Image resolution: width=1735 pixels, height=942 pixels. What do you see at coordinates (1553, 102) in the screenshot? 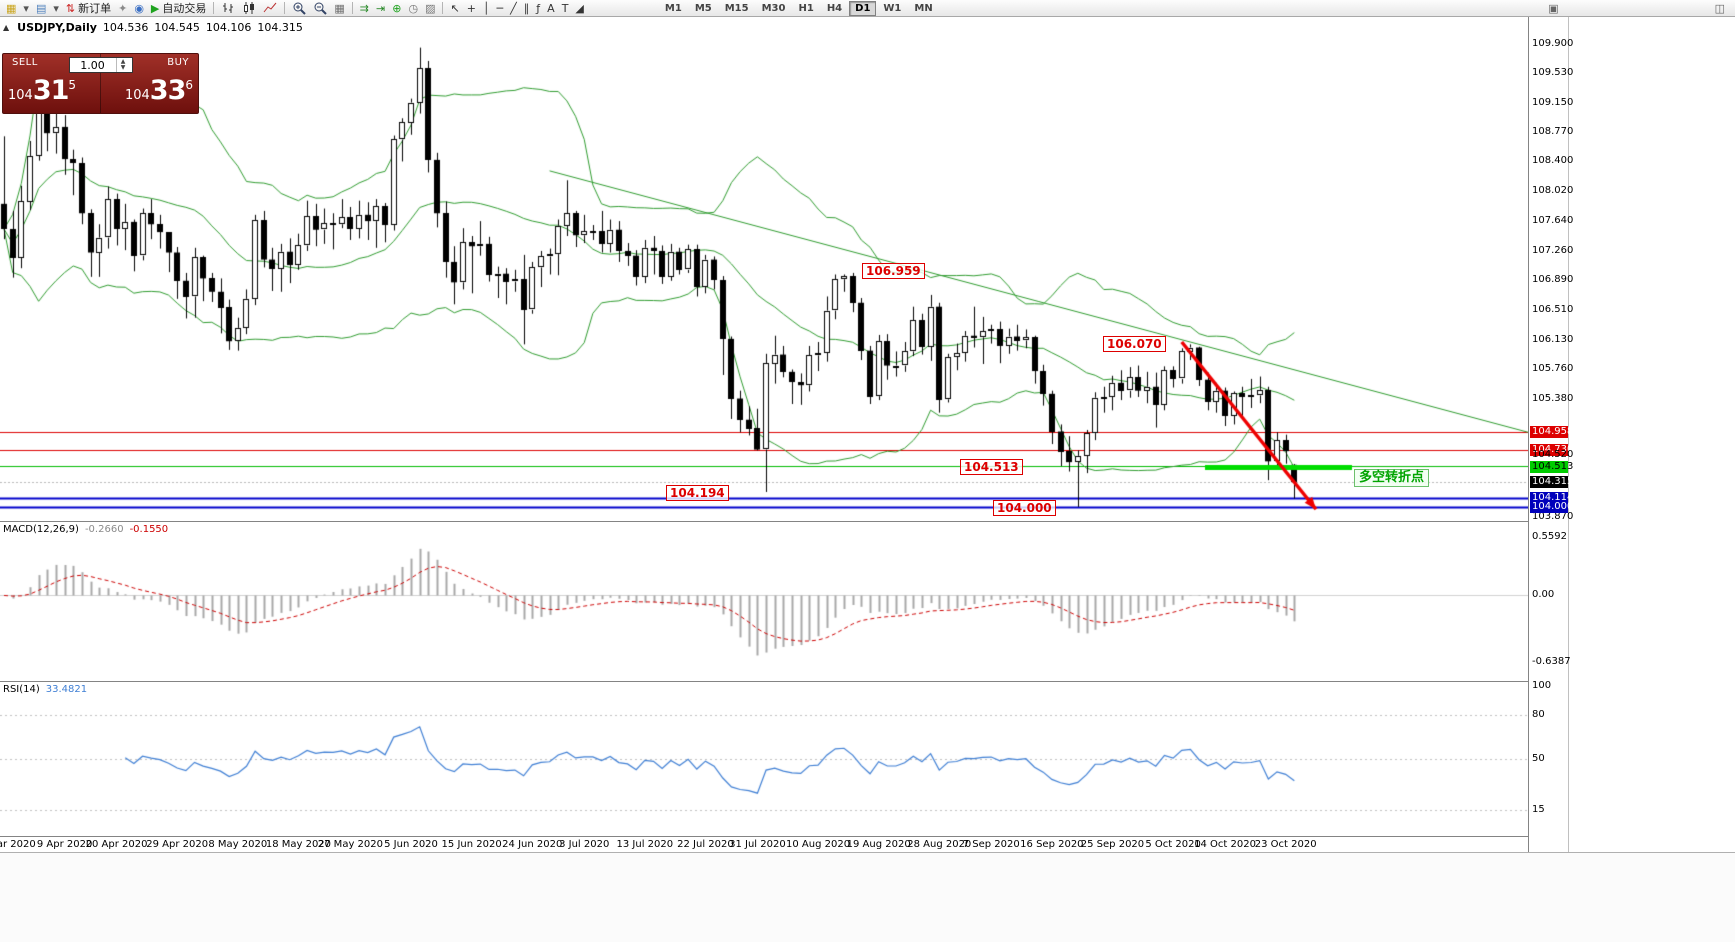
I see `price-axis-label: 109.150` at bounding box center [1553, 102].